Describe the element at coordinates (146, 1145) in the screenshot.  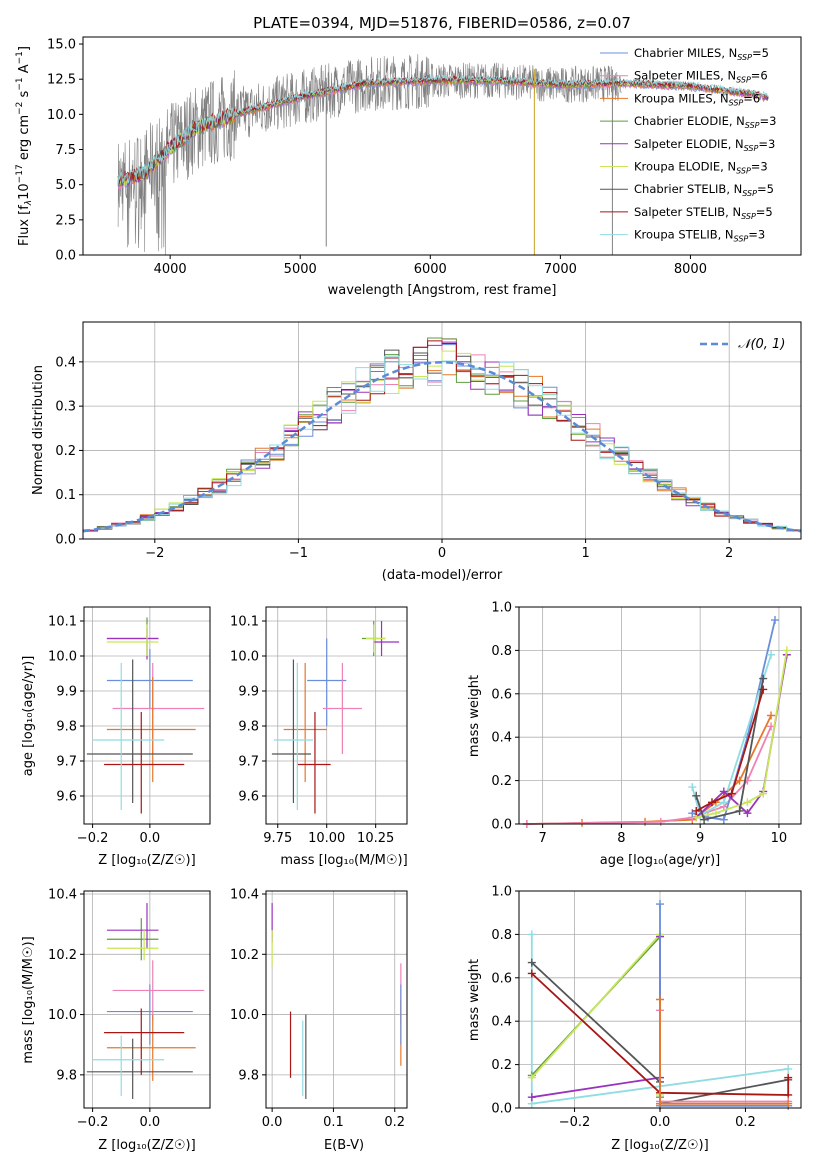
I see `z-mass-xlabel: Z [log₁₀(Z/Z☉)]` at that location.